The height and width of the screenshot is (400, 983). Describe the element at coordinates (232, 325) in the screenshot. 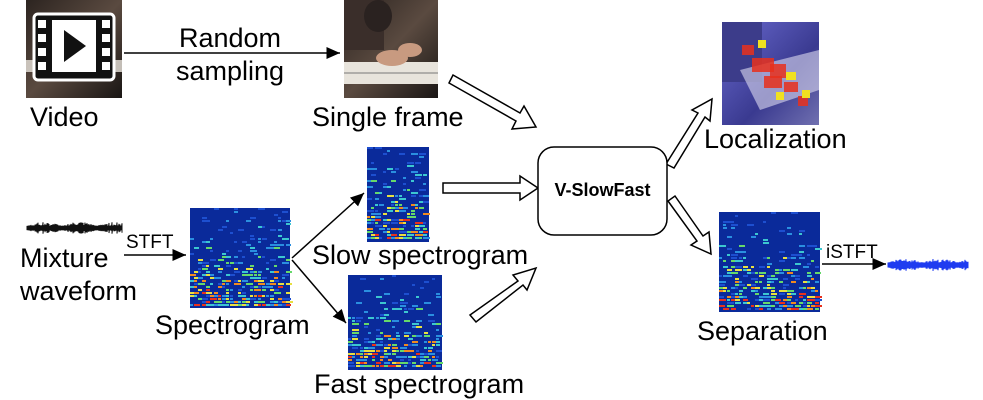

I see `spectrogram-label: Spectrogram` at that location.